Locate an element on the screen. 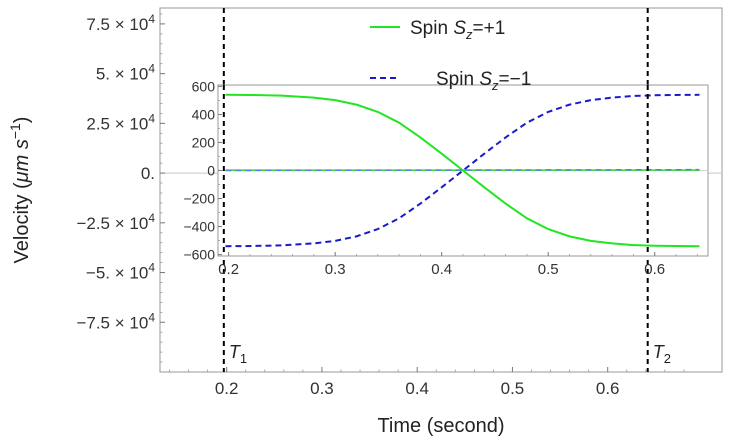 The image size is (747, 440). main-x-tick-label: 0.4 is located at coordinates (417, 388).